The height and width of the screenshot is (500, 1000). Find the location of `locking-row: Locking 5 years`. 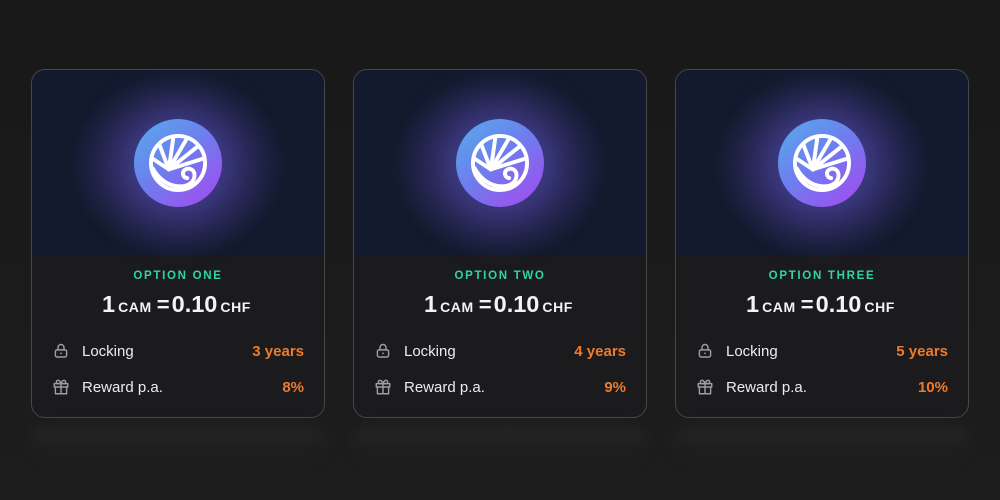

locking-row: Locking 5 years is located at coordinates (822, 351).